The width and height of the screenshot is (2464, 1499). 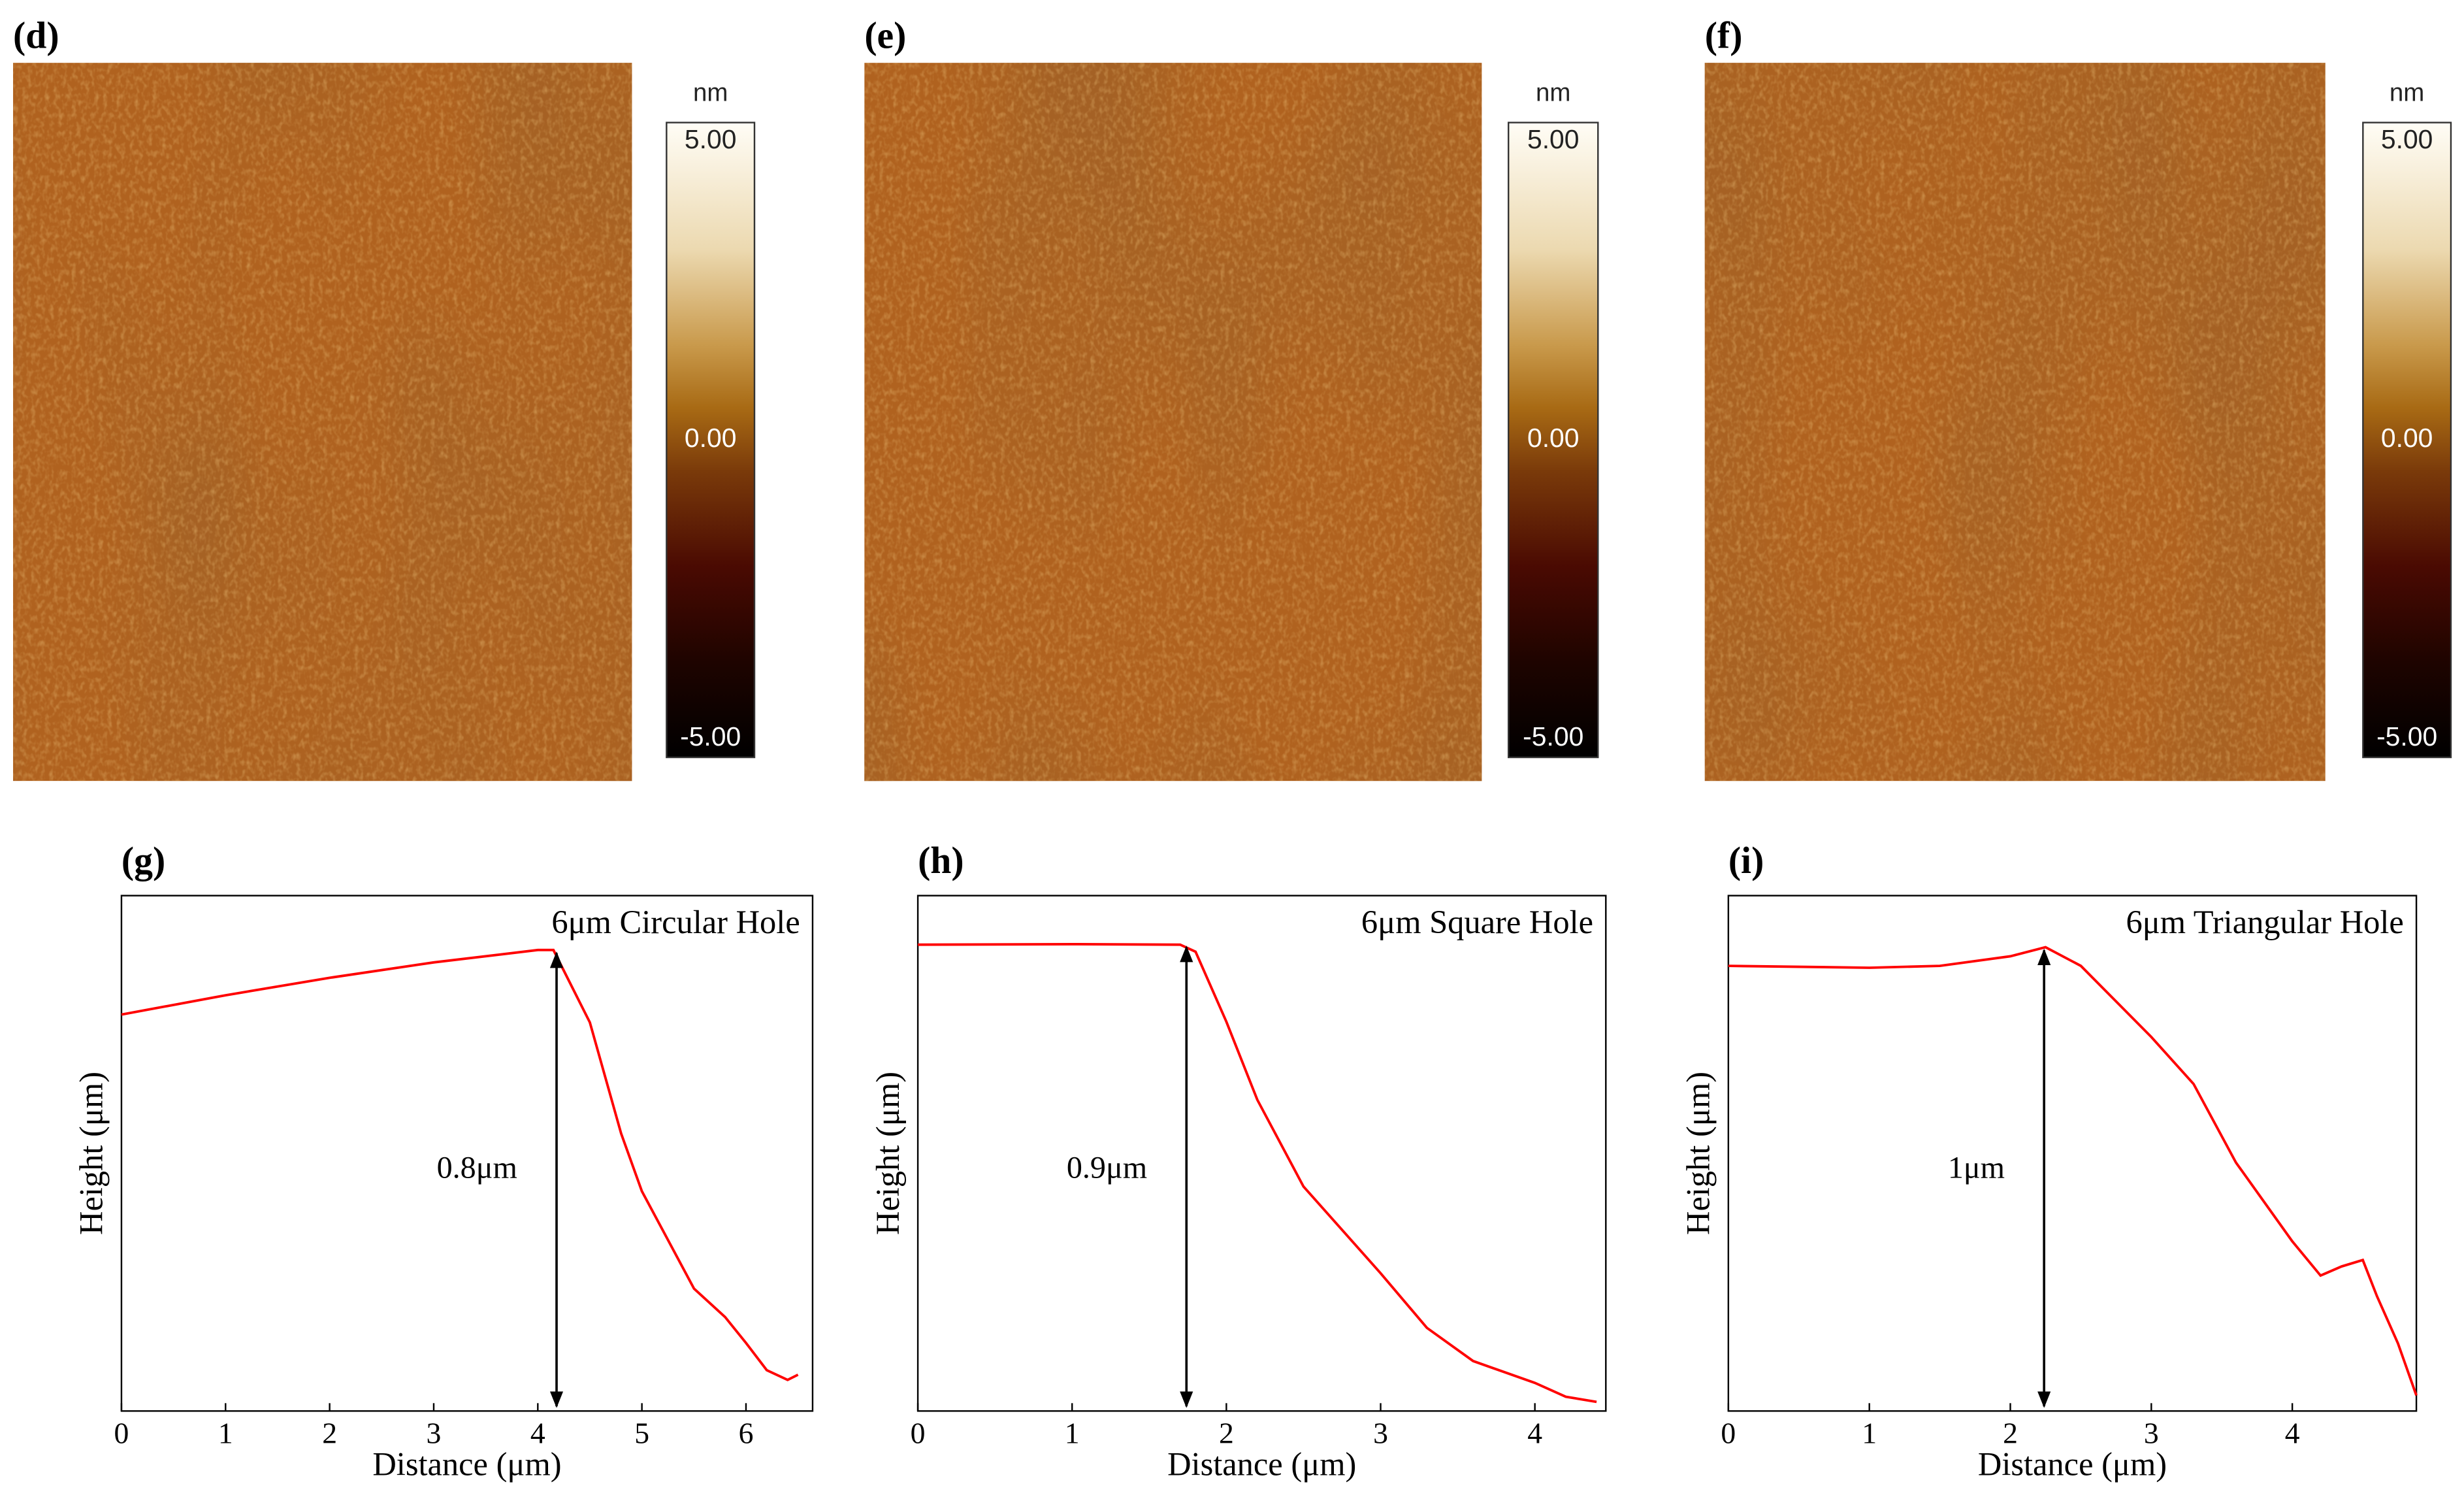 What do you see at coordinates (477, 1167) in the screenshot?
I see `measure-label: 0.8μm` at bounding box center [477, 1167].